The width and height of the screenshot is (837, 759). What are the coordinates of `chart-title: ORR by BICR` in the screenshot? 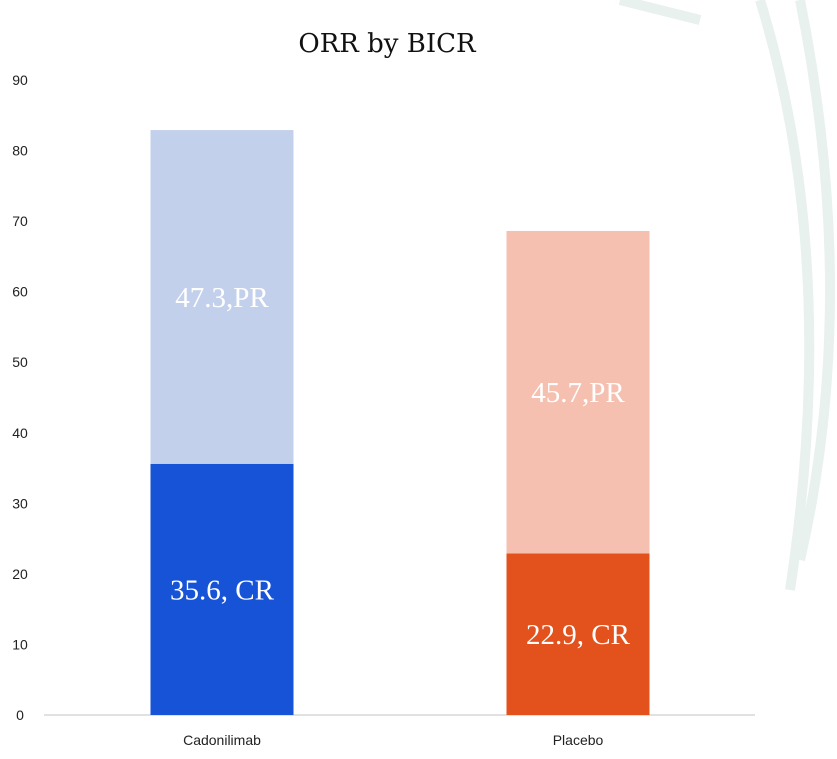 It's located at (387, 44).